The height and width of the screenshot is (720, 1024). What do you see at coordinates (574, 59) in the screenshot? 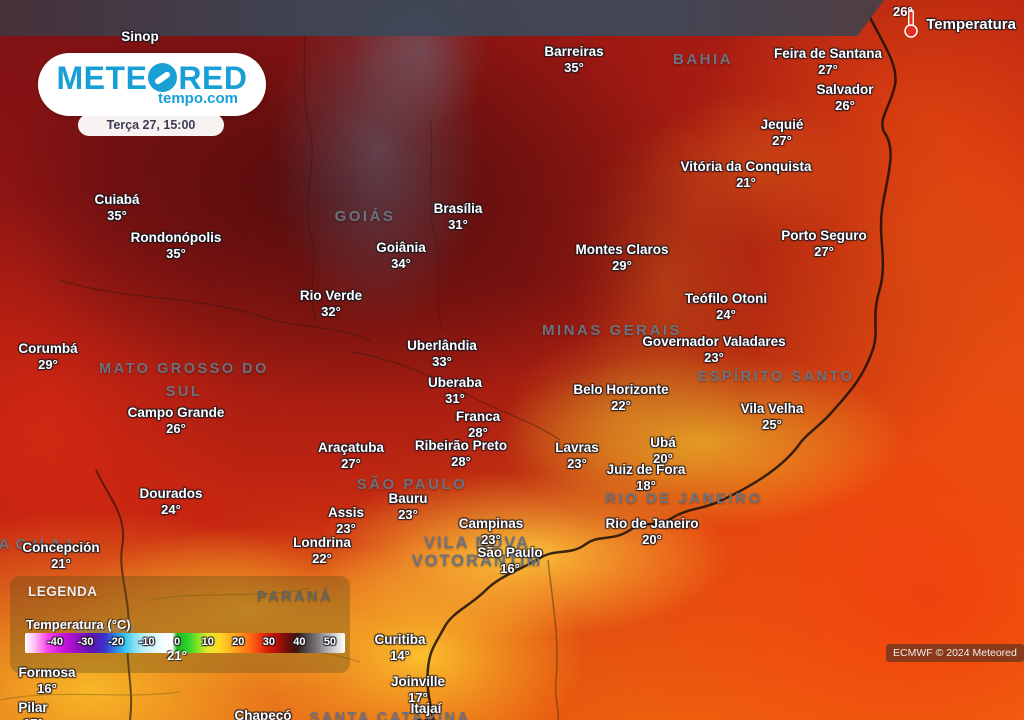
I see `city-label-barreiras: Barreiras 35°` at bounding box center [574, 59].